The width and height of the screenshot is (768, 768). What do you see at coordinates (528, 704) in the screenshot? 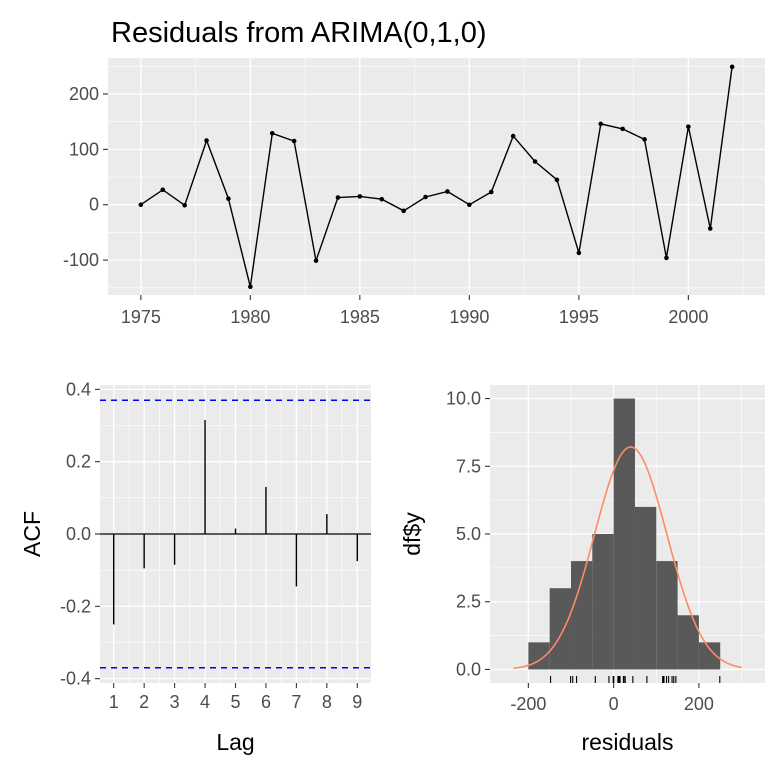
I see `x-tick-label: -200` at bounding box center [528, 704].